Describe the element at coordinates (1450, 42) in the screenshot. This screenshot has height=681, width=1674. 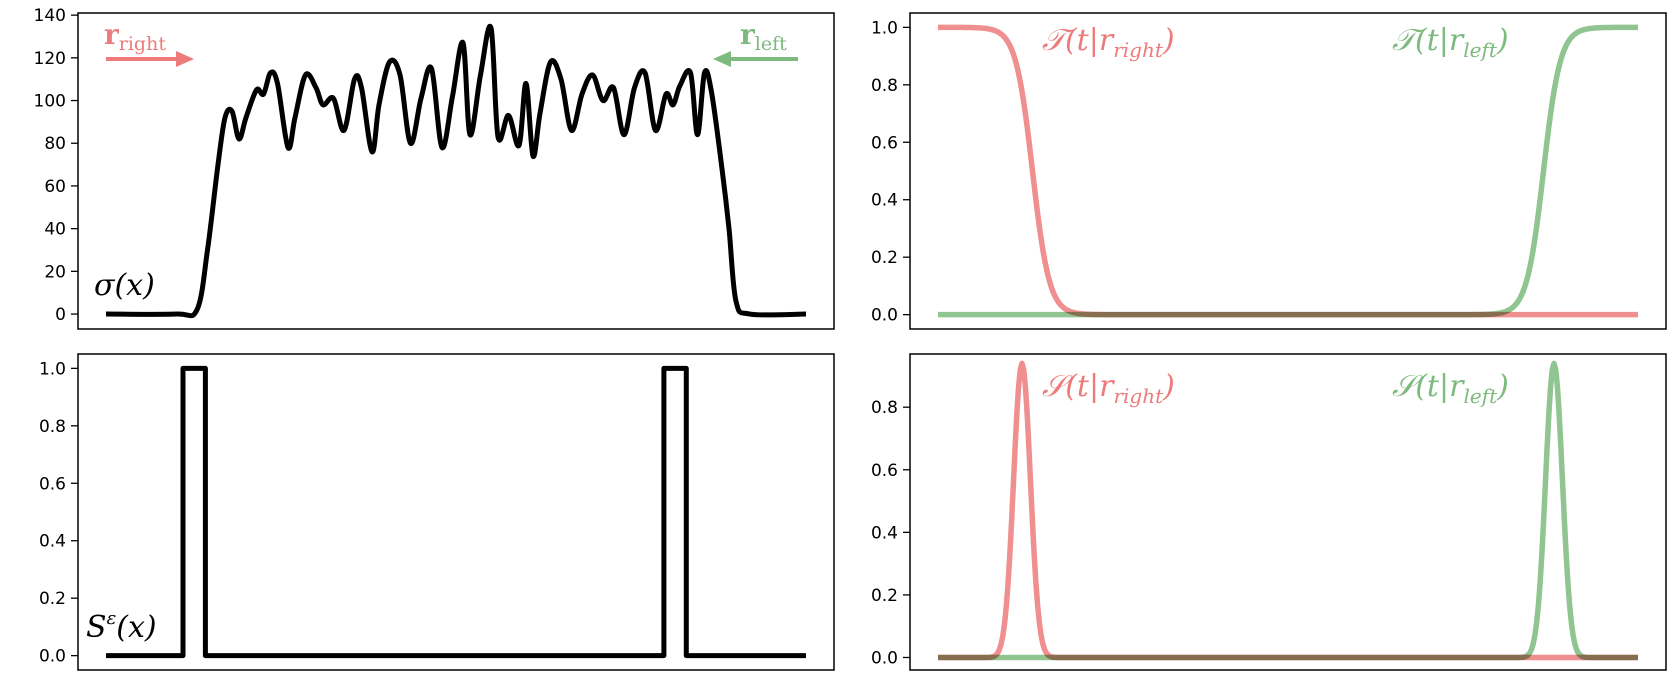
I see `transmittance-left-label: 𝒯(t|rleft)` at that location.